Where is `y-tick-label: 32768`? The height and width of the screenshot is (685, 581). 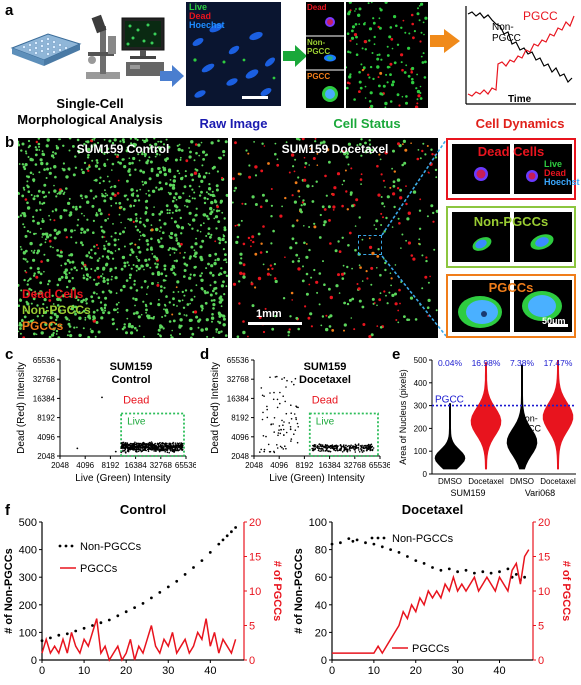 y-tick-label: 32768 is located at coordinates (44, 379).